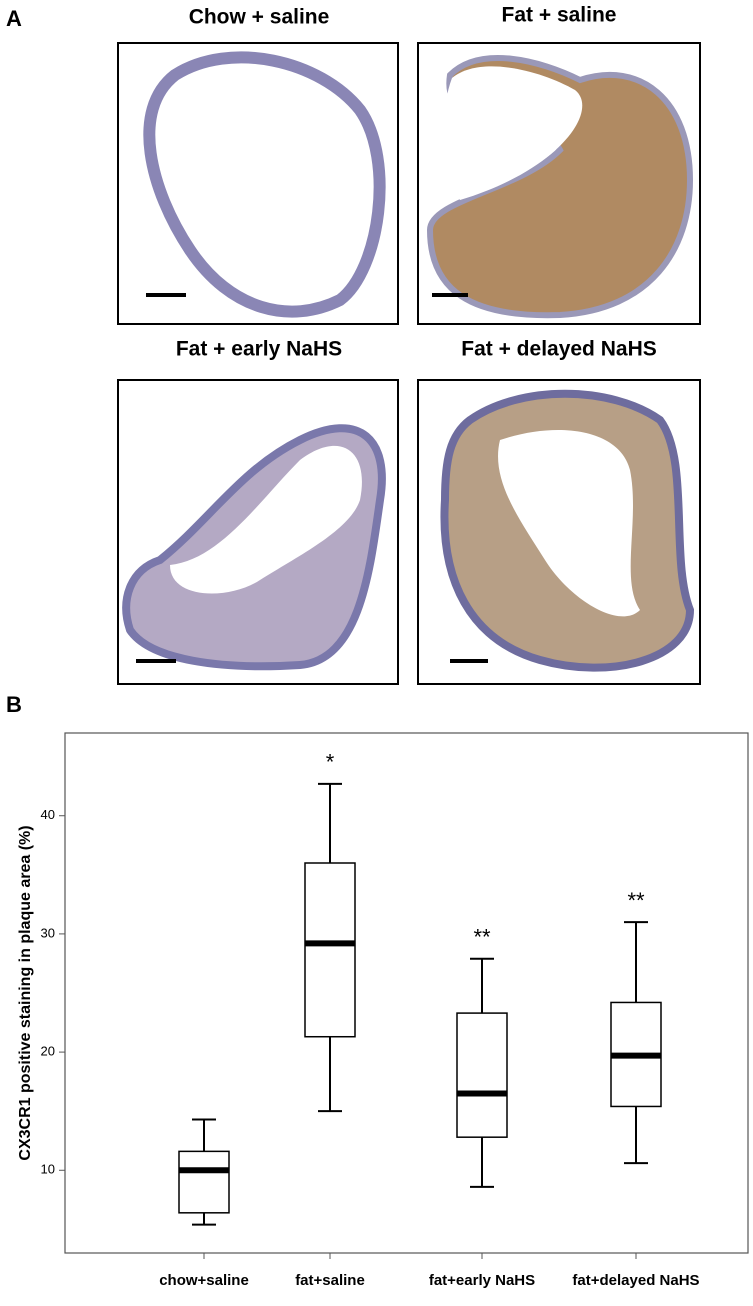 The height and width of the screenshot is (1306, 753). I want to click on panel-label: A, so click(14, 18).